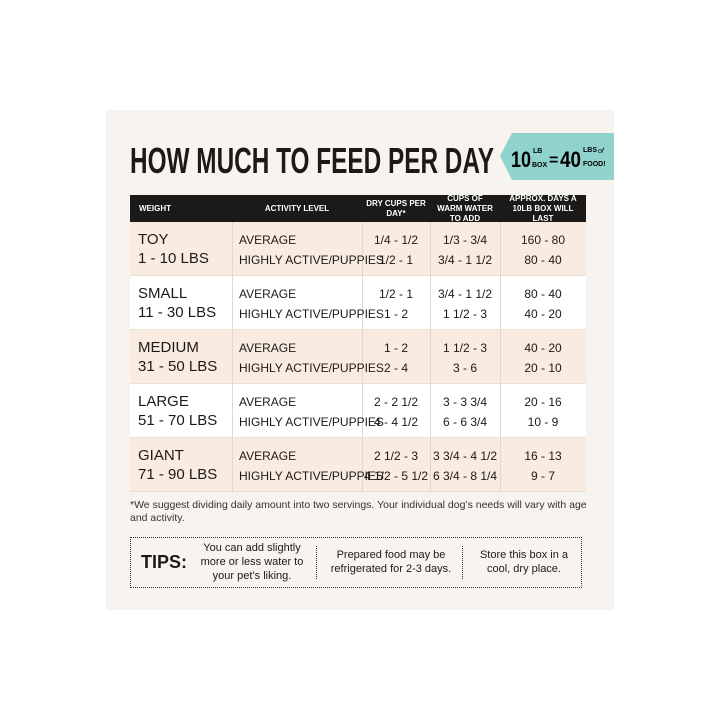 This screenshot has width=720, height=720. What do you see at coordinates (465, 422) in the screenshot?
I see `water-cups: 6 - 6 3/4` at bounding box center [465, 422].